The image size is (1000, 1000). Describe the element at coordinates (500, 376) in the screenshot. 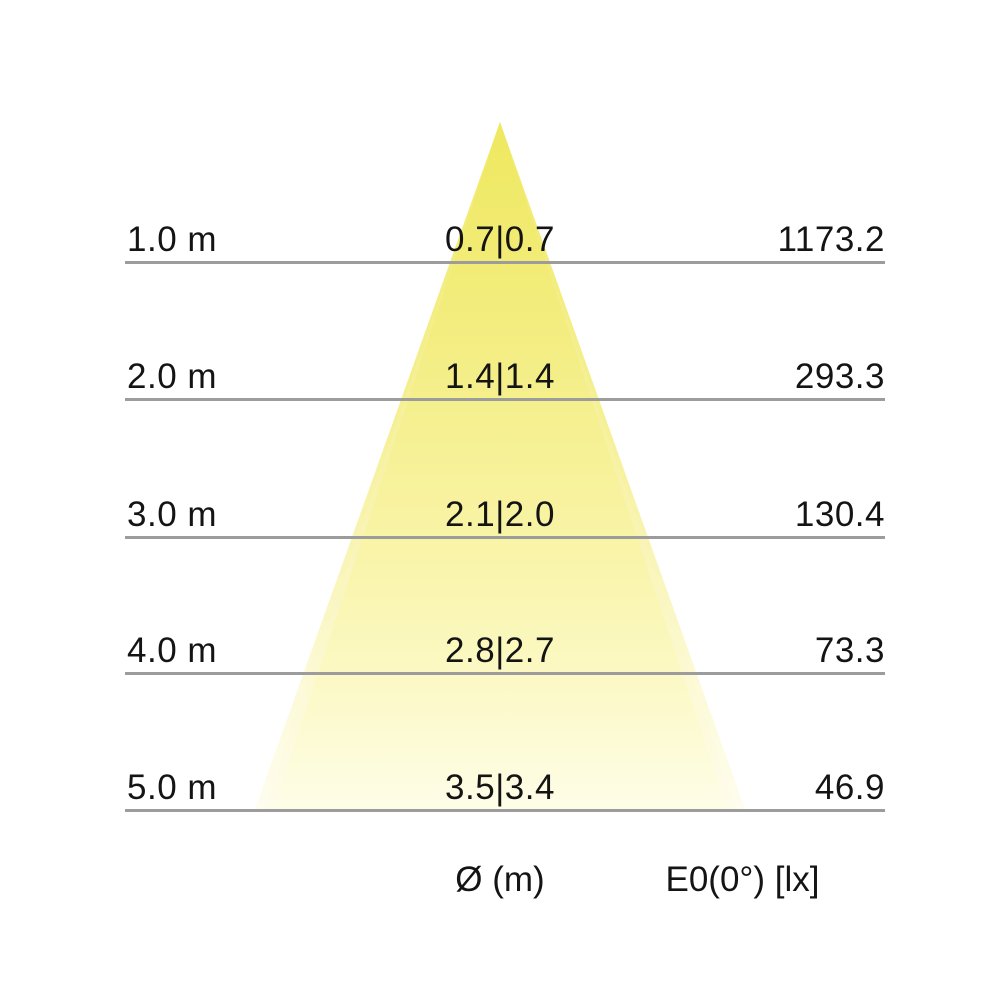

I see `diameter-label-row-2: 1.4|1.4` at that location.